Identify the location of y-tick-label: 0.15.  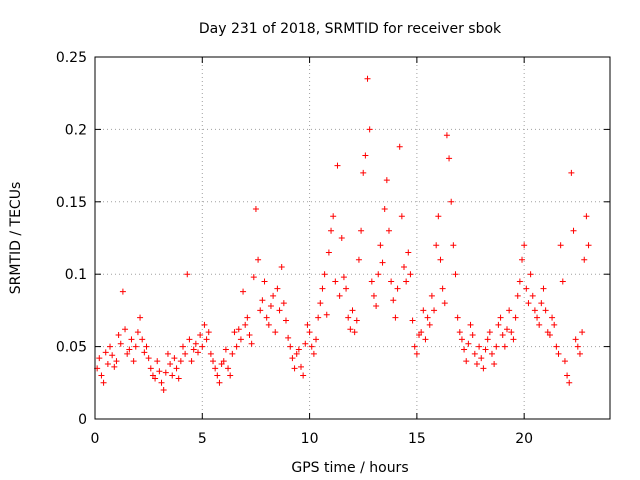
(71, 203).